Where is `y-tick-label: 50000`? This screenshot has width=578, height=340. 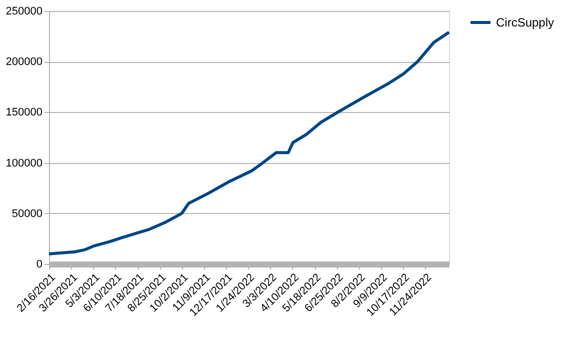 y-tick-label: 50000 is located at coordinates (27, 214).